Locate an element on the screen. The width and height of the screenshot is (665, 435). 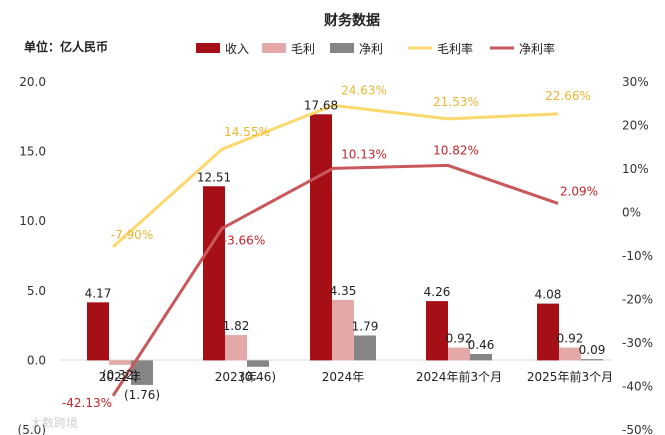
line-label: 10.13% is located at coordinates (364, 154).